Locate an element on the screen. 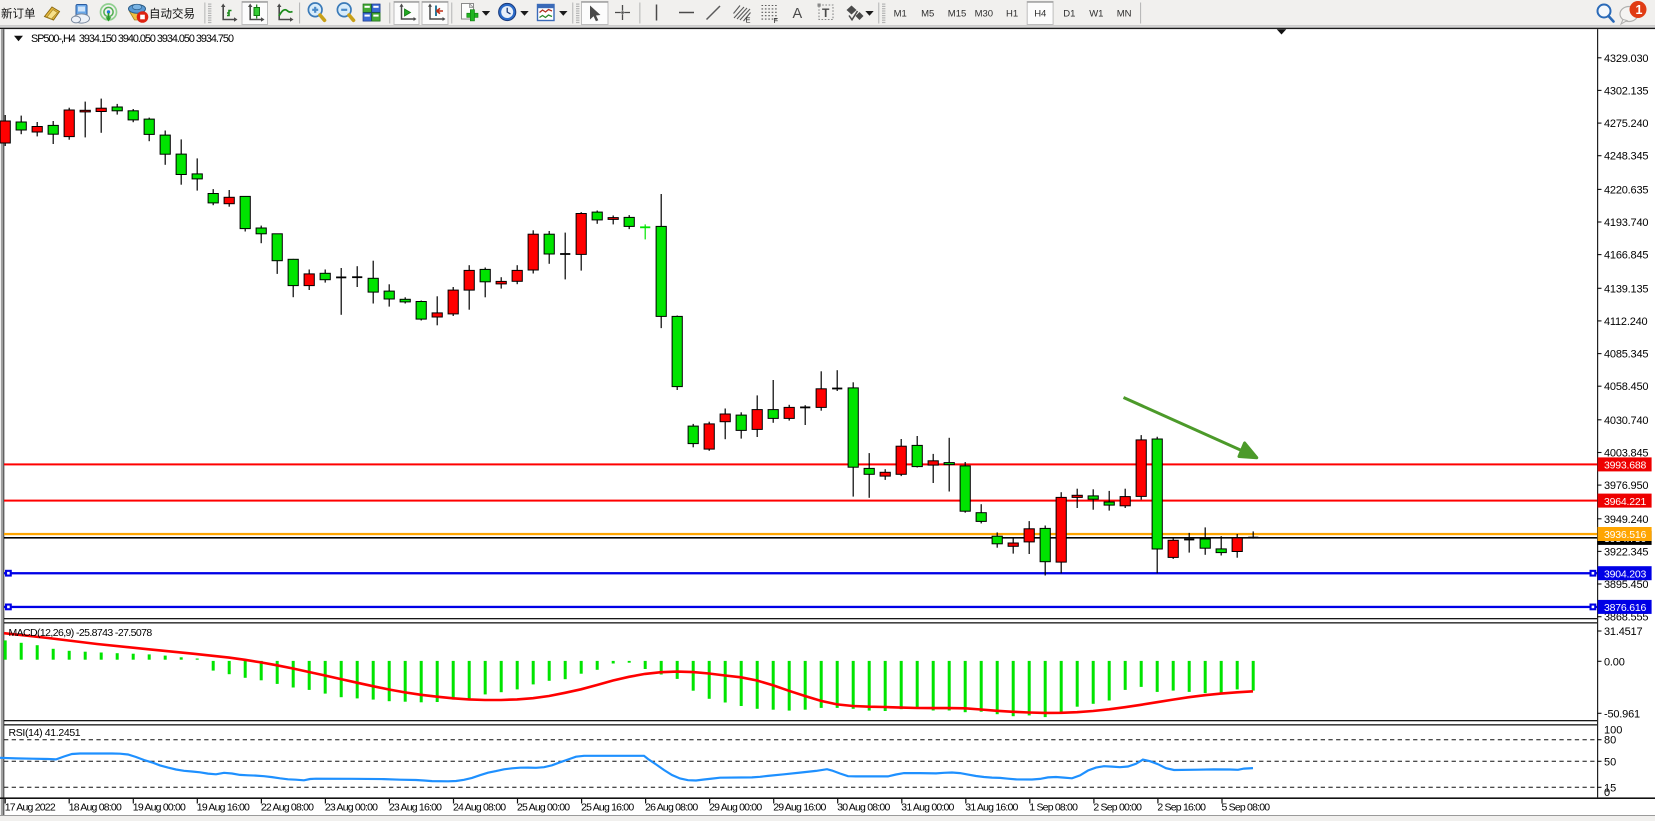  svg-text: 3949.240 is located at coordinates (1626, 520).